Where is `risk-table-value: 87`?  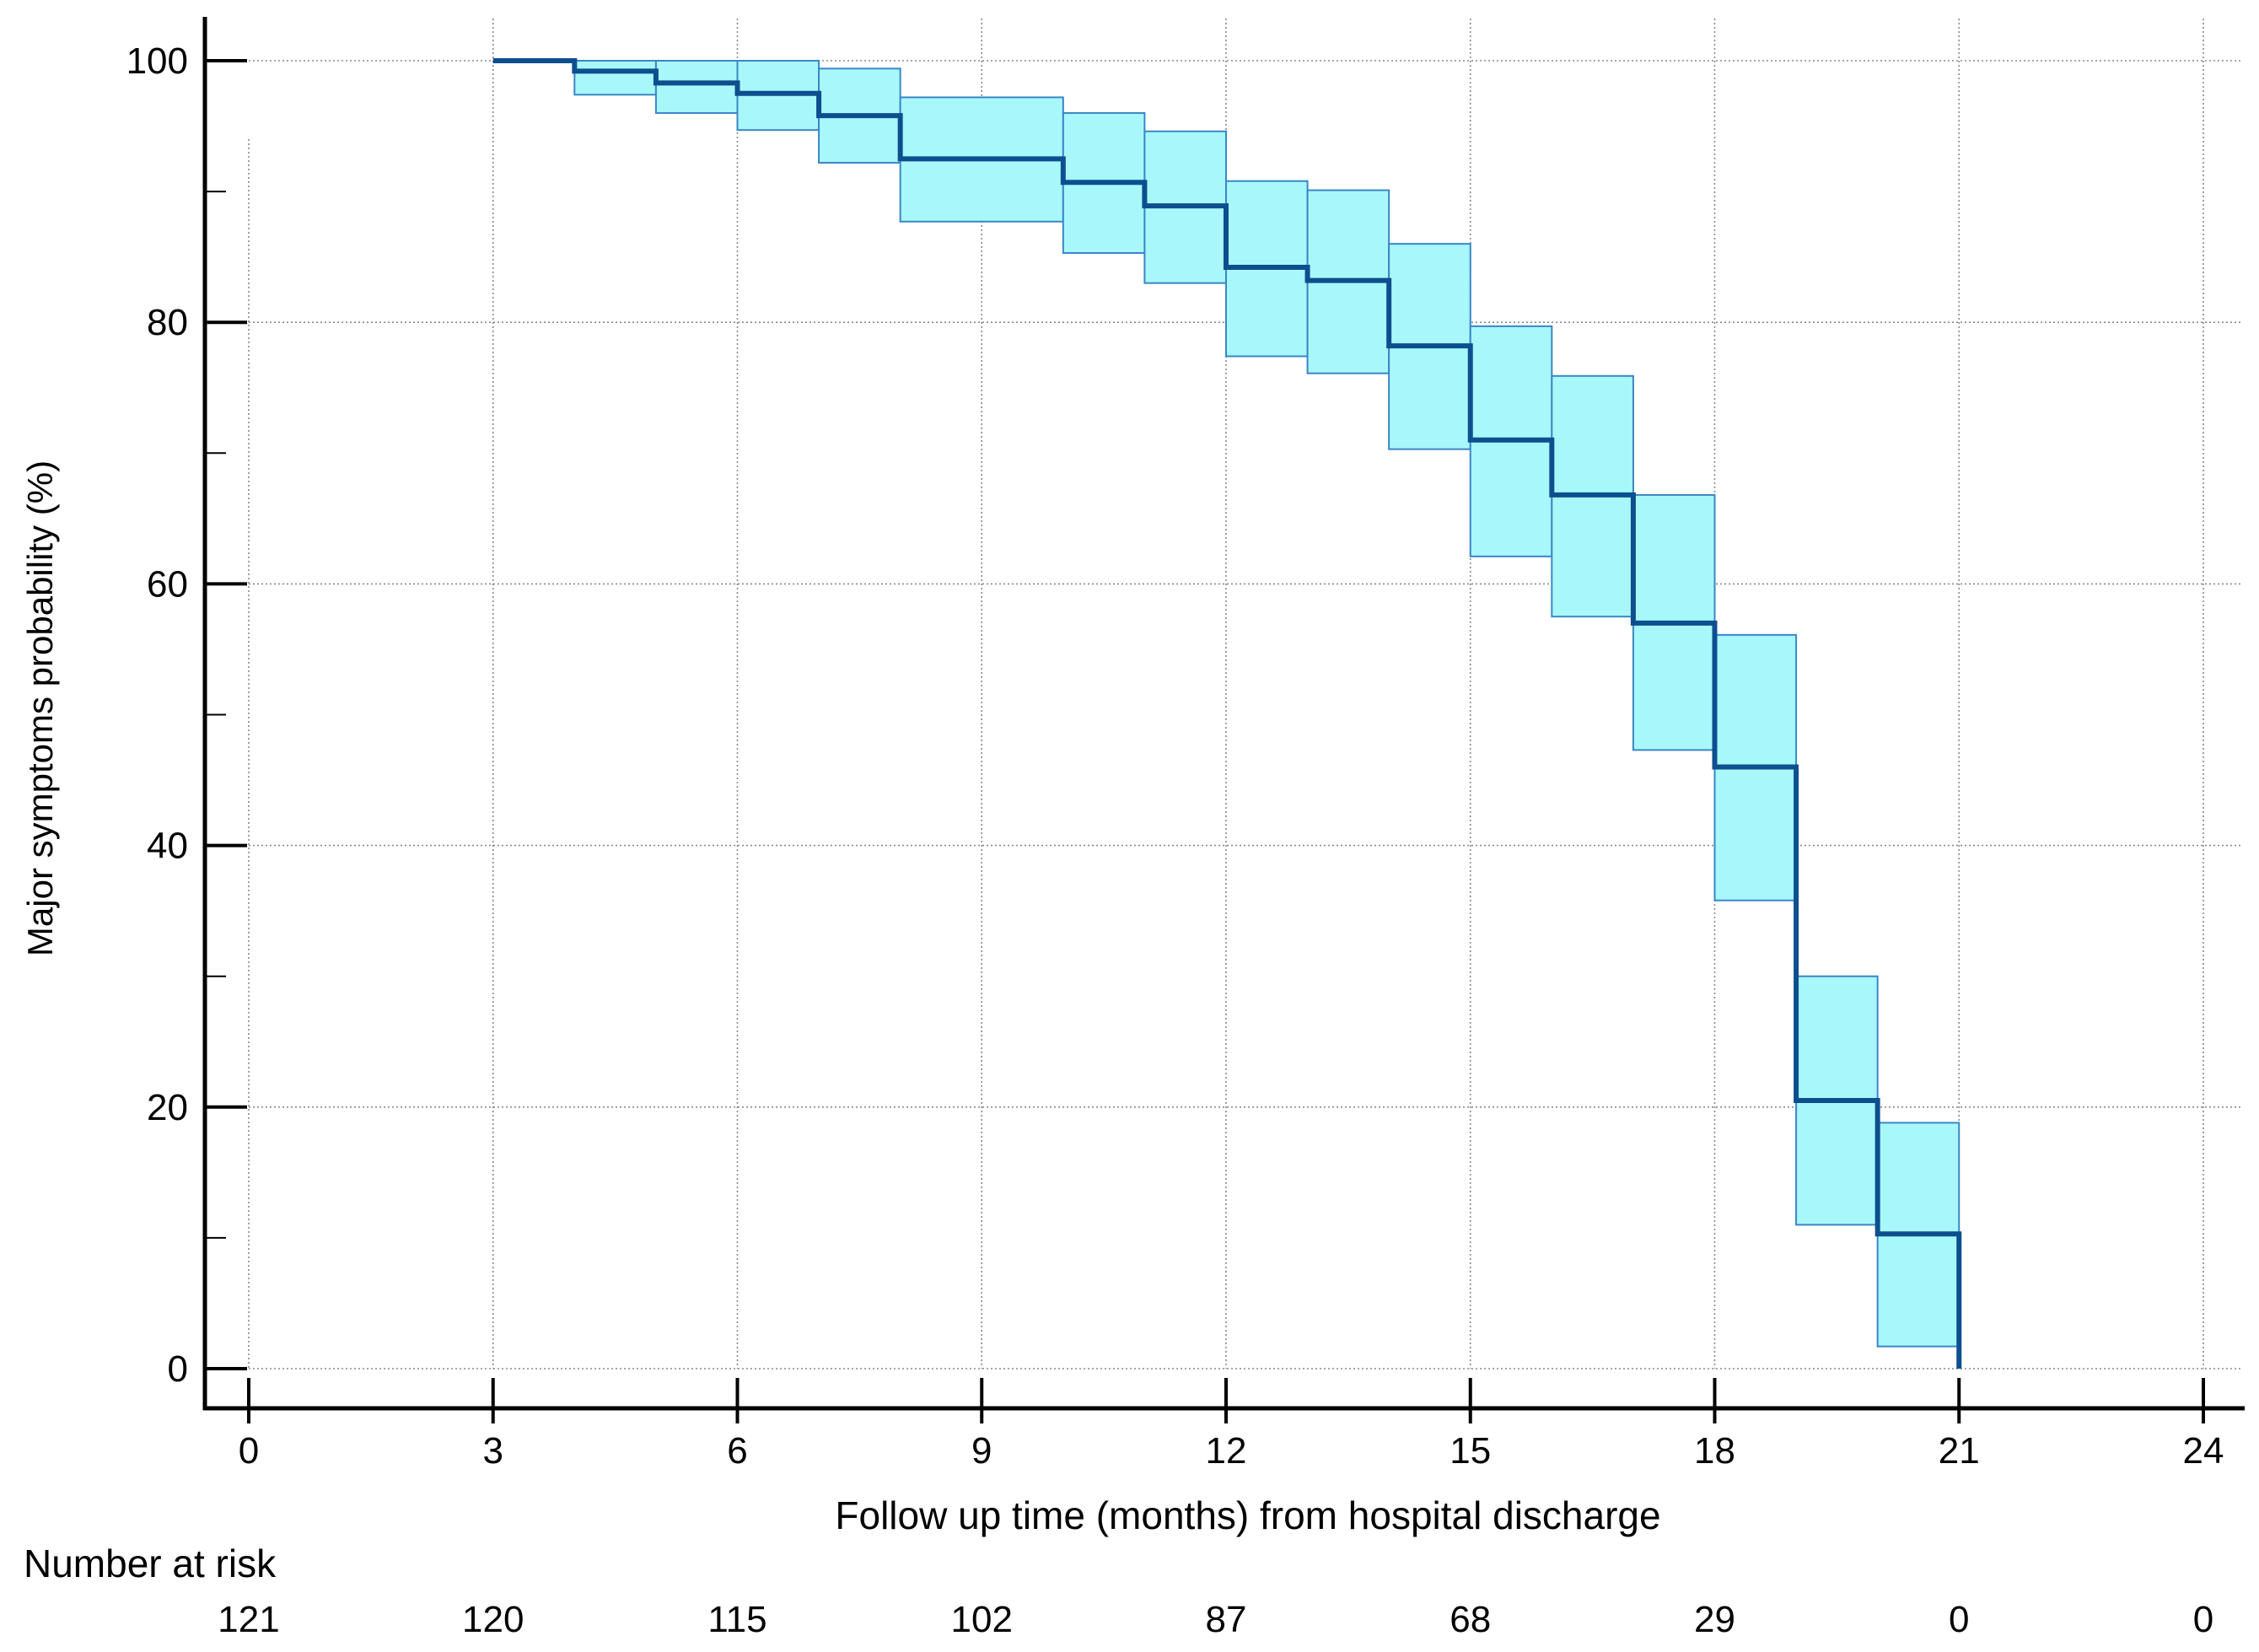
risk-table-value: 87 is located at coordinates (1227, 1620).